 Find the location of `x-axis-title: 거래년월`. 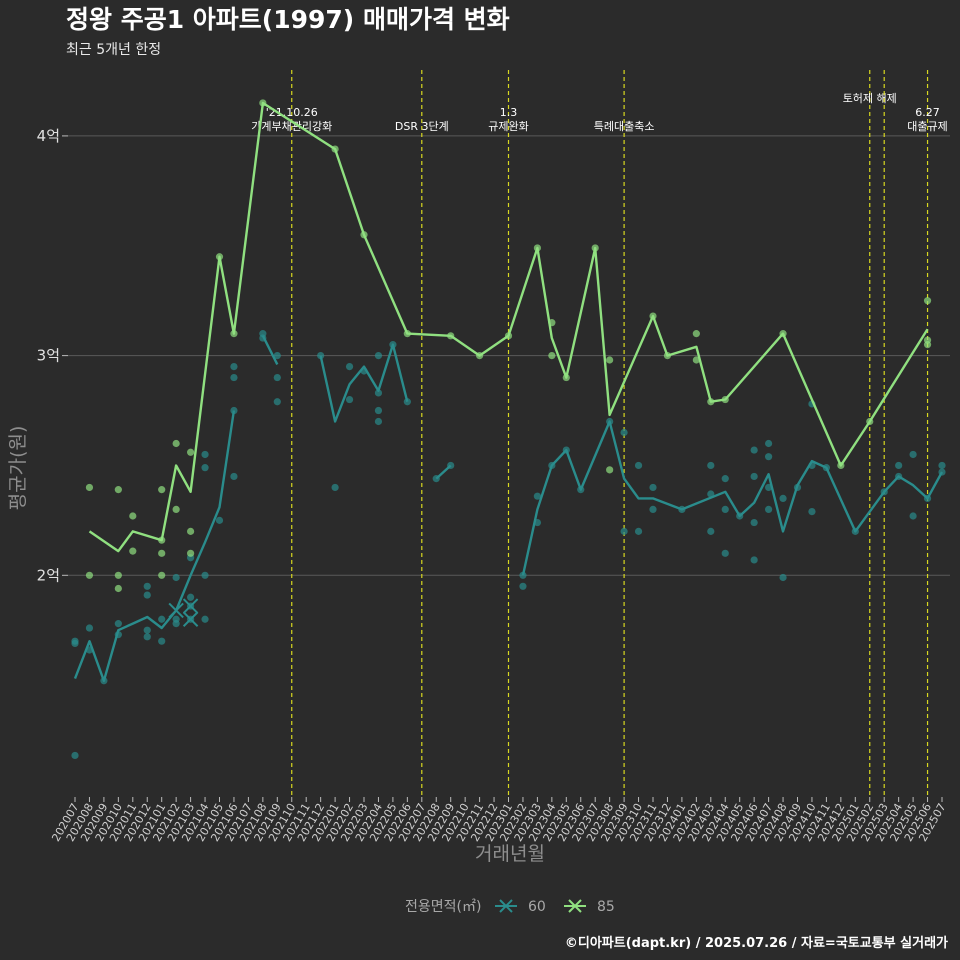

x-axis-title: 거래년월 is located at coordinates (510, 854).